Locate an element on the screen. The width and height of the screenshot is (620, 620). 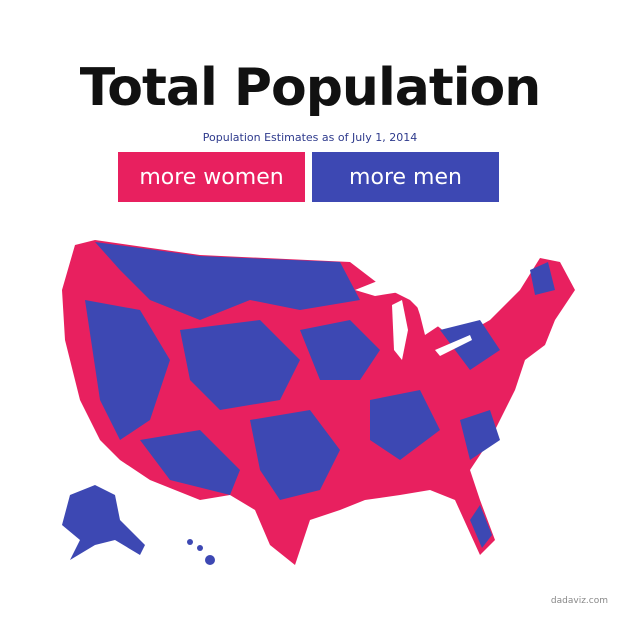
subtitle: Population Estimates as of July 1, 2014 is located at coordinates (310, 137).